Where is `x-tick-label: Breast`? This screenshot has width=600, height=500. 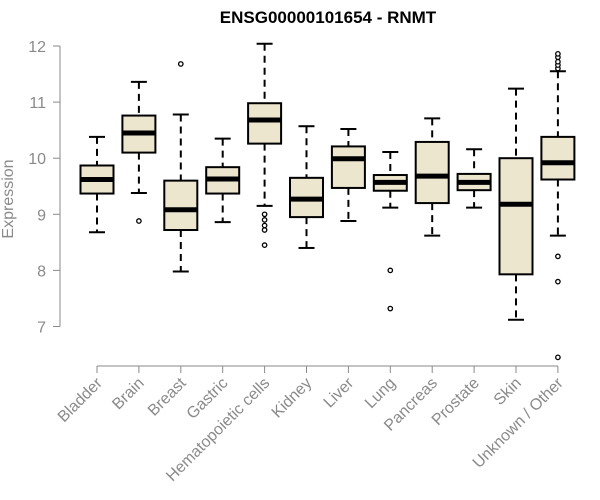 x-tick-label: Breast is located at coordinates (167, 396).